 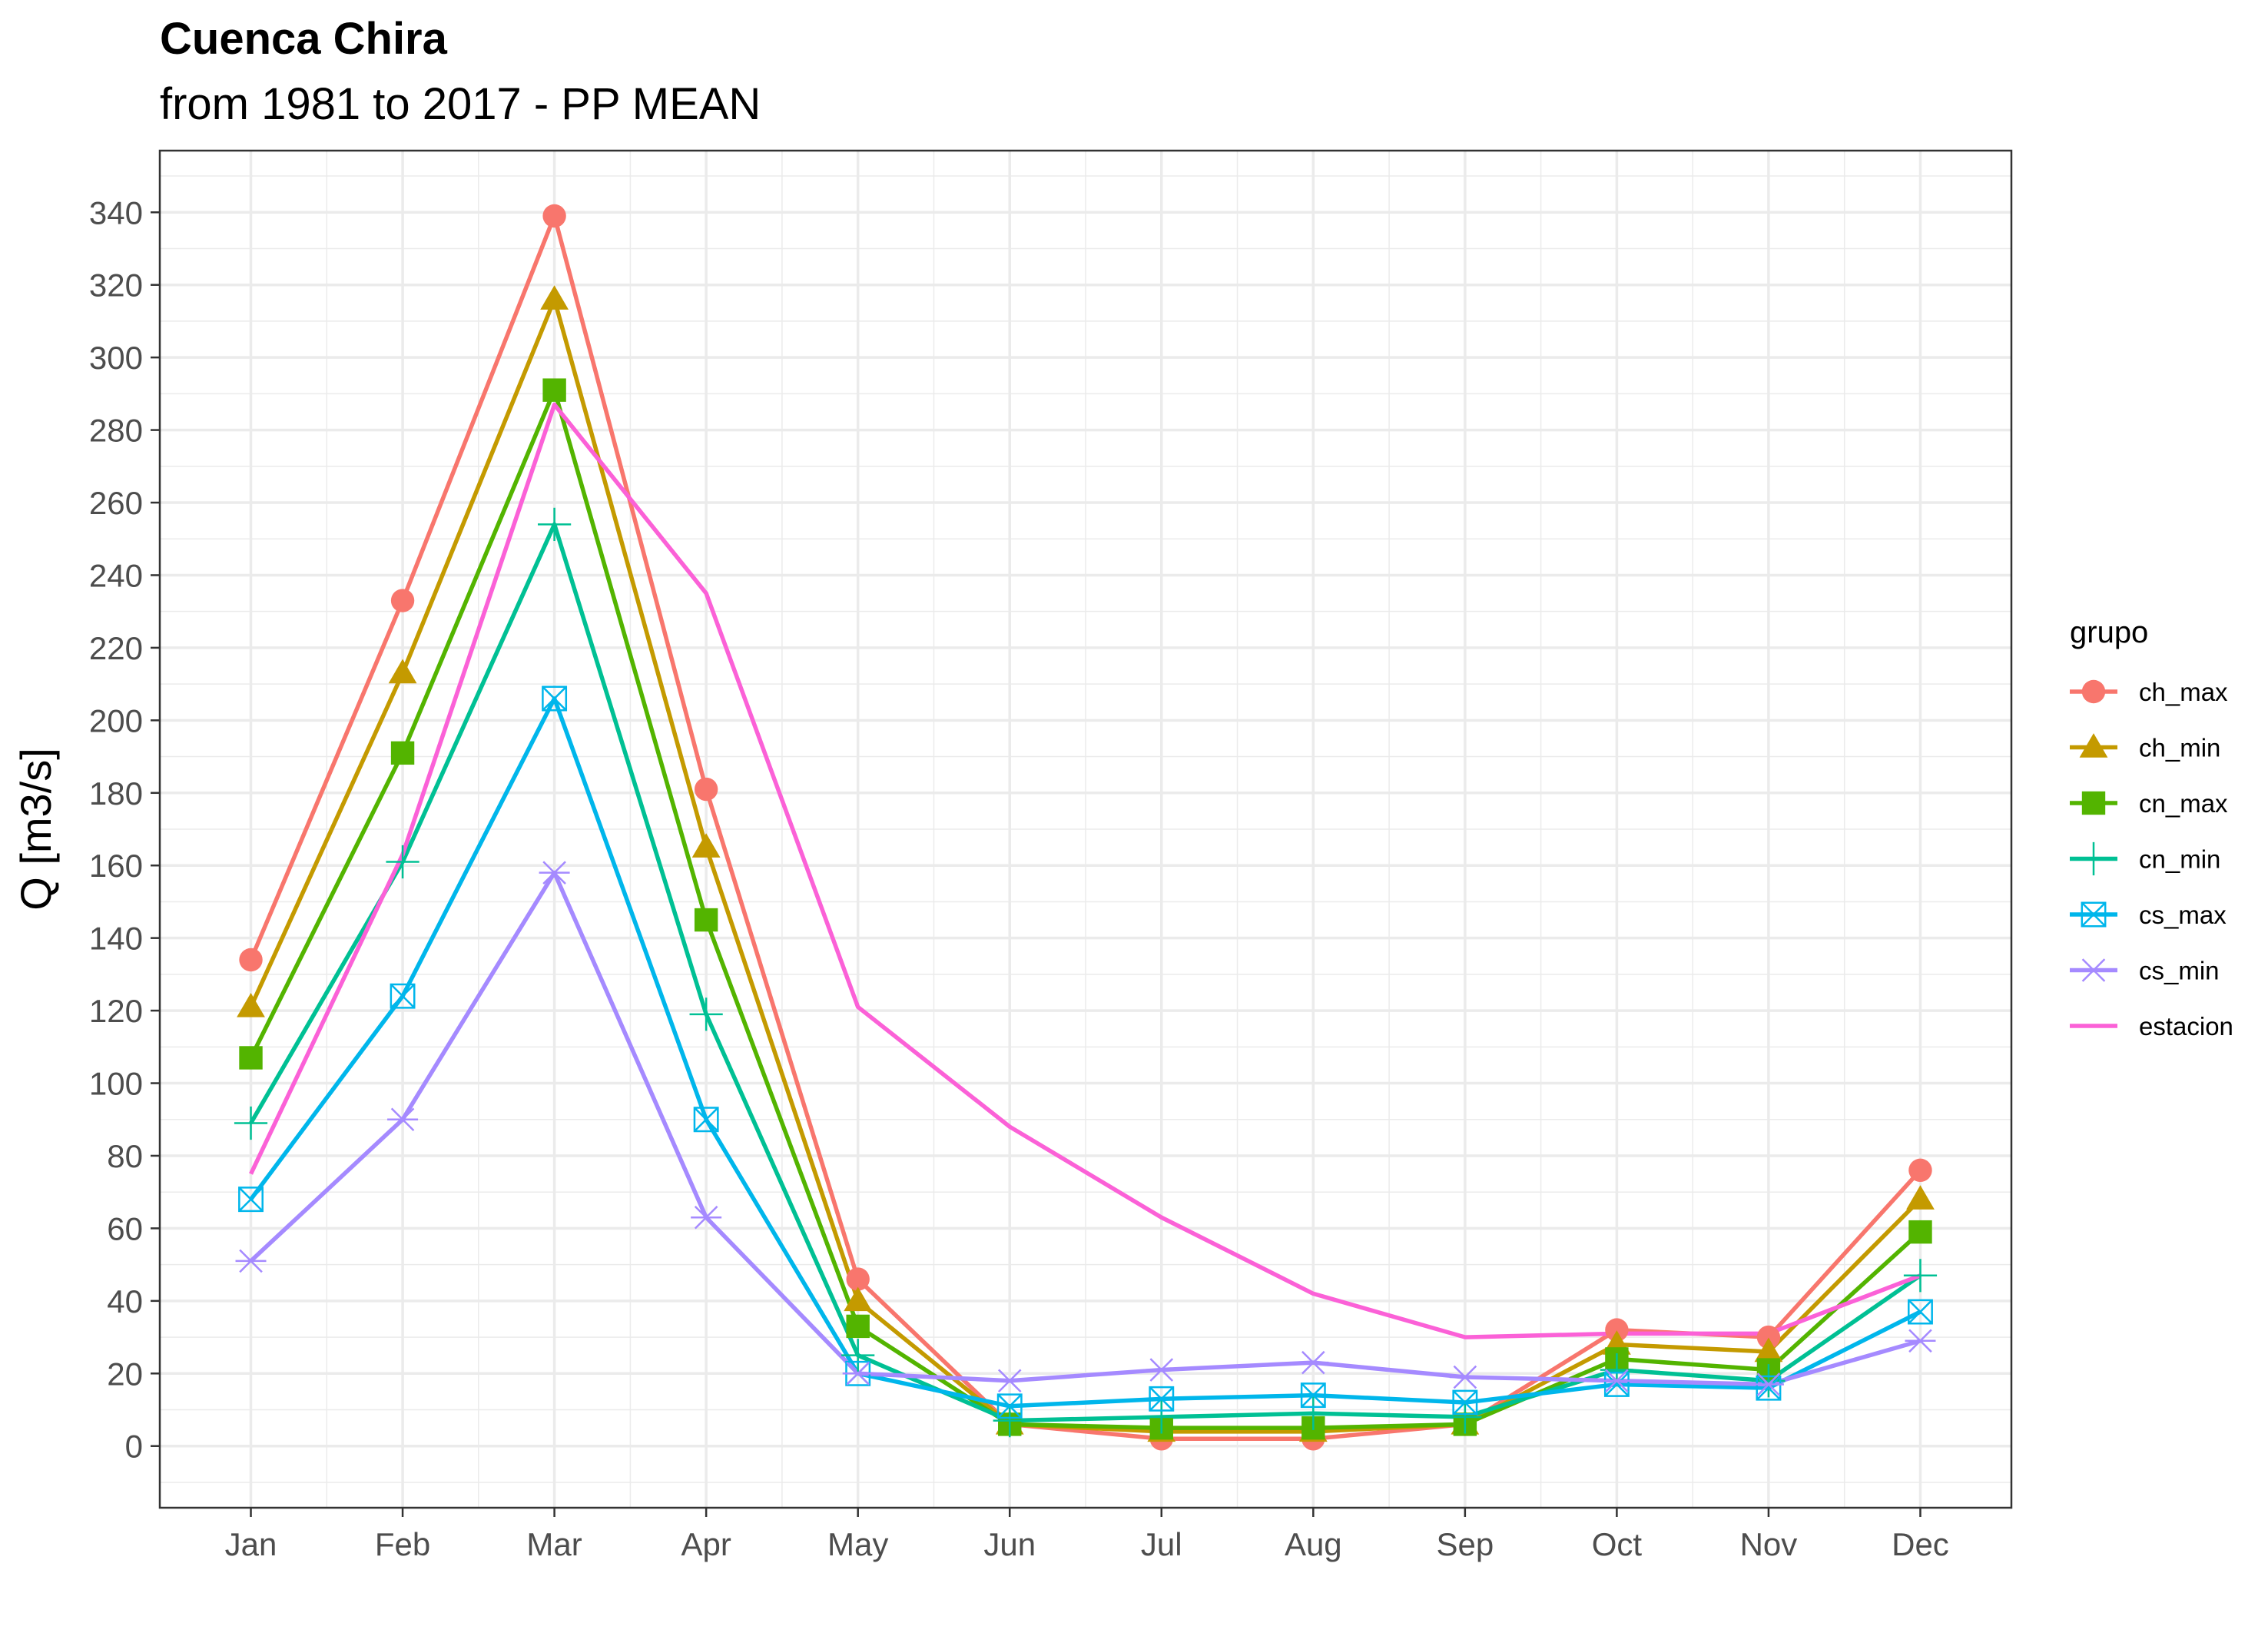 I want to click on legend-item-cs_max: cs_max, so click(x=2148, y=915).